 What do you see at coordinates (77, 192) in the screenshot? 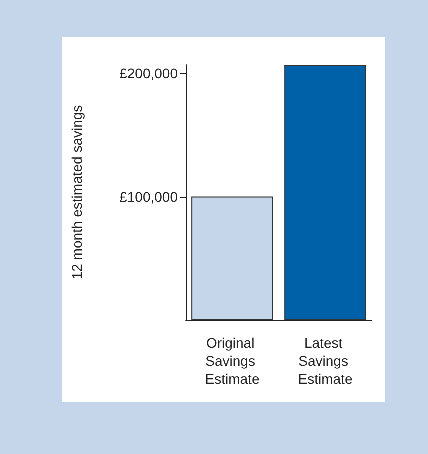
I see `y-axis-title: 12 month estimated savings` at bounding box center [77, 192].